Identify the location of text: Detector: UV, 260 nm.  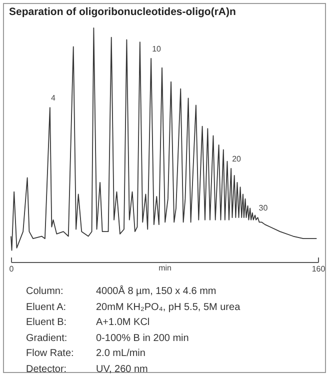
(87, 369).